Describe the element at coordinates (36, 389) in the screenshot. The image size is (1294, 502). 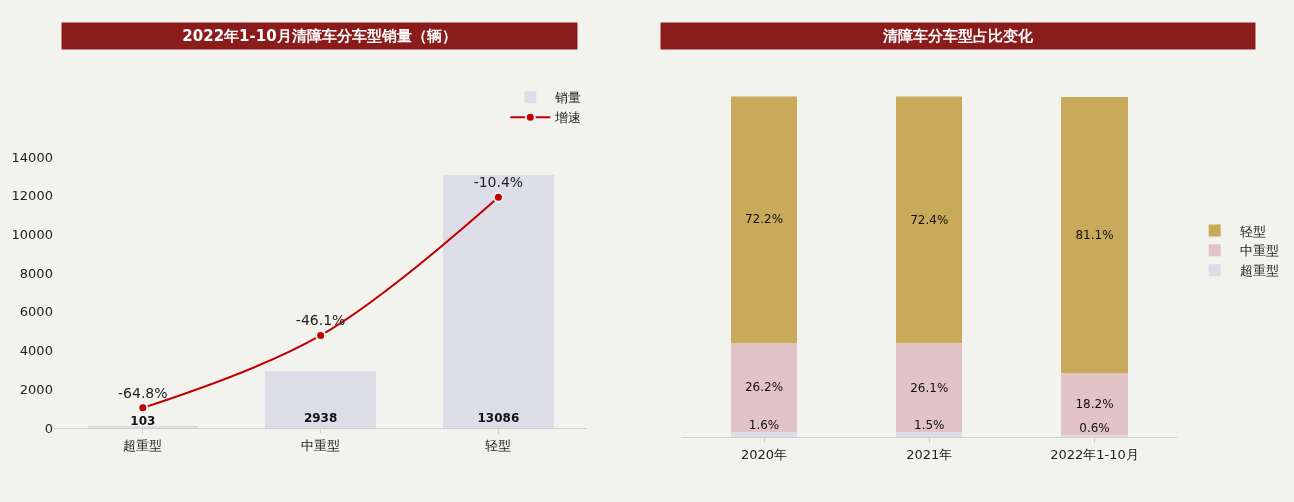
I see `y-tick-label: 2000` at that location.